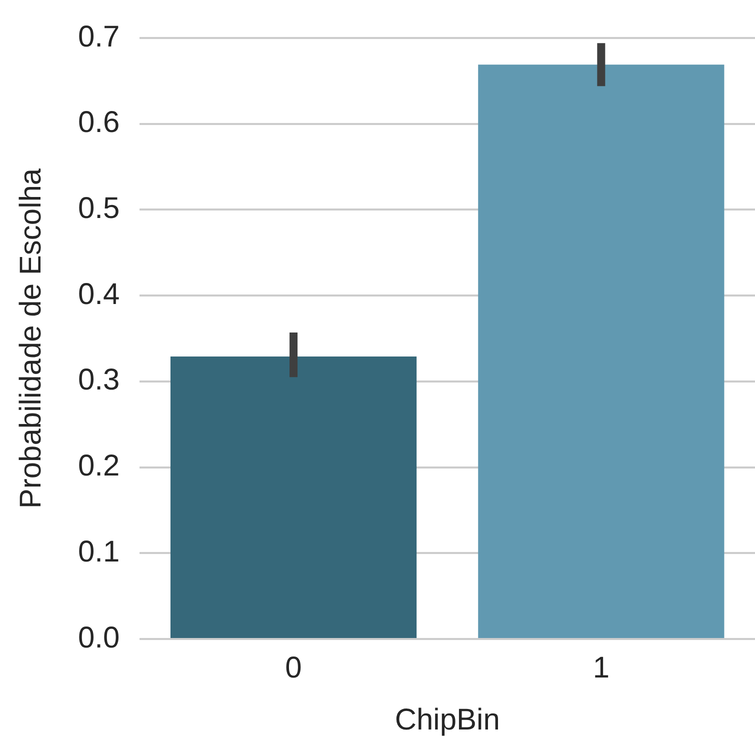 This screenshot has width=755, height=753. What do you see at coordinates (99, 551) in the screenshot?
I see `y-tick-label: 0.1` at bounding box center [99, 551].